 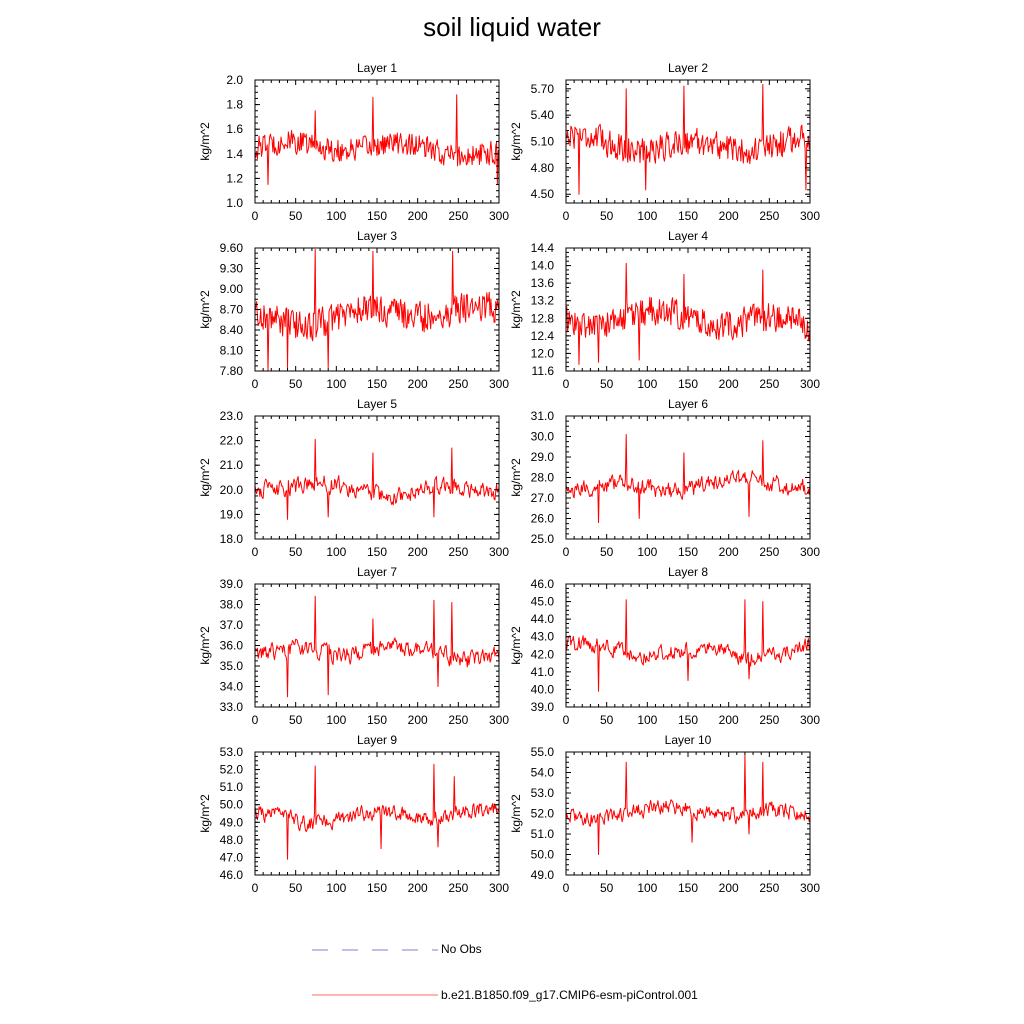 What do you see at coordinates (543, 115) in the screenshot?
I see `y-tick-label: 5.40` at bounding box center [543, 115].